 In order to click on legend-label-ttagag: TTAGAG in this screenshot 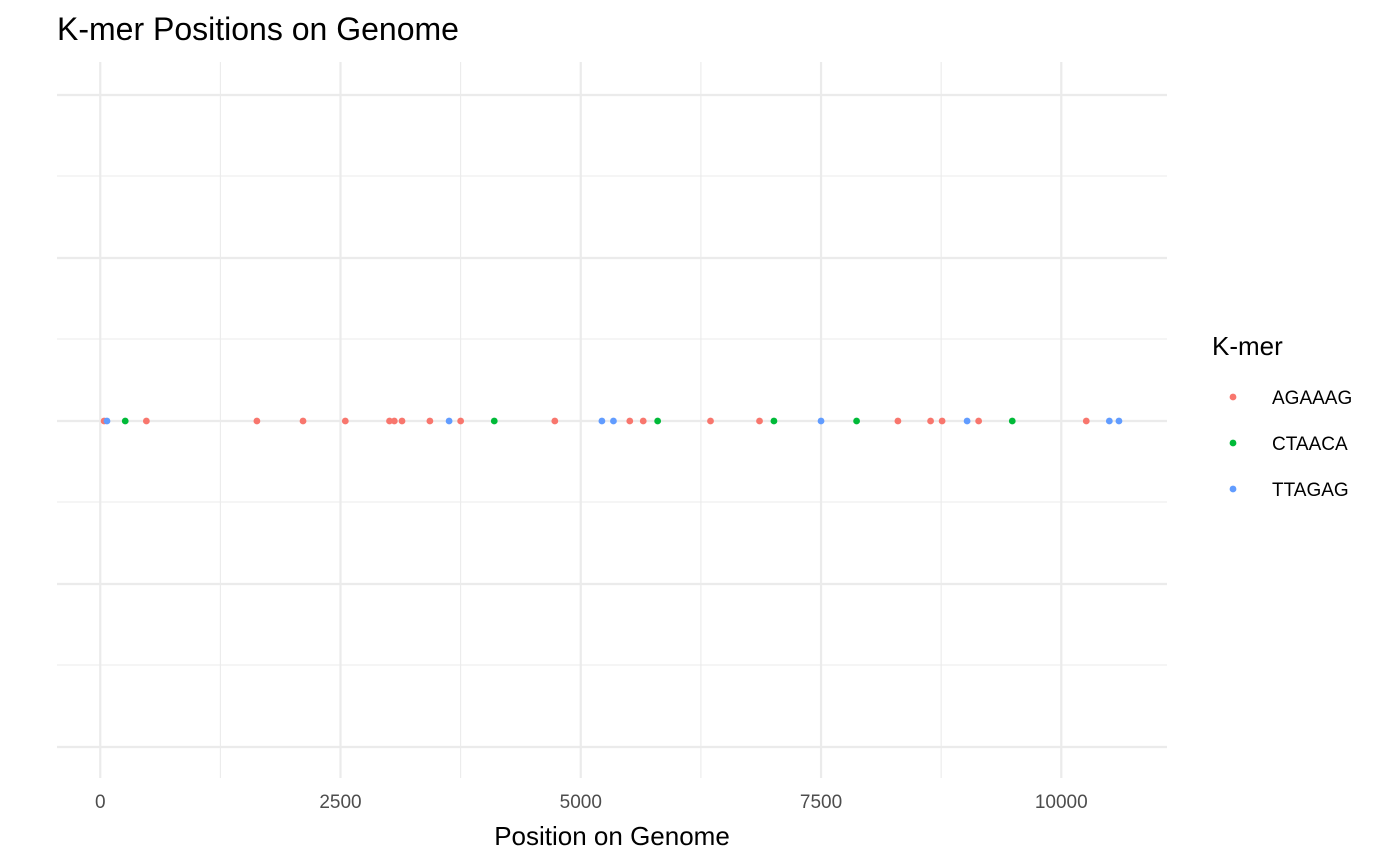, I will do `click(1310, 490)`.